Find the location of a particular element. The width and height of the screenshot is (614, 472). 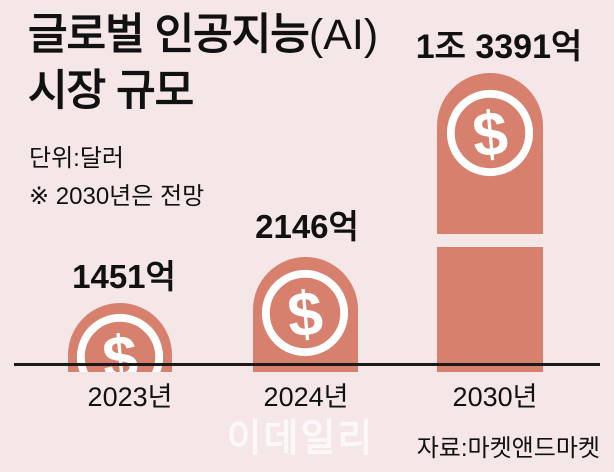

x-axis-label-2024: 2024년 is located at coordinates (306, 397).